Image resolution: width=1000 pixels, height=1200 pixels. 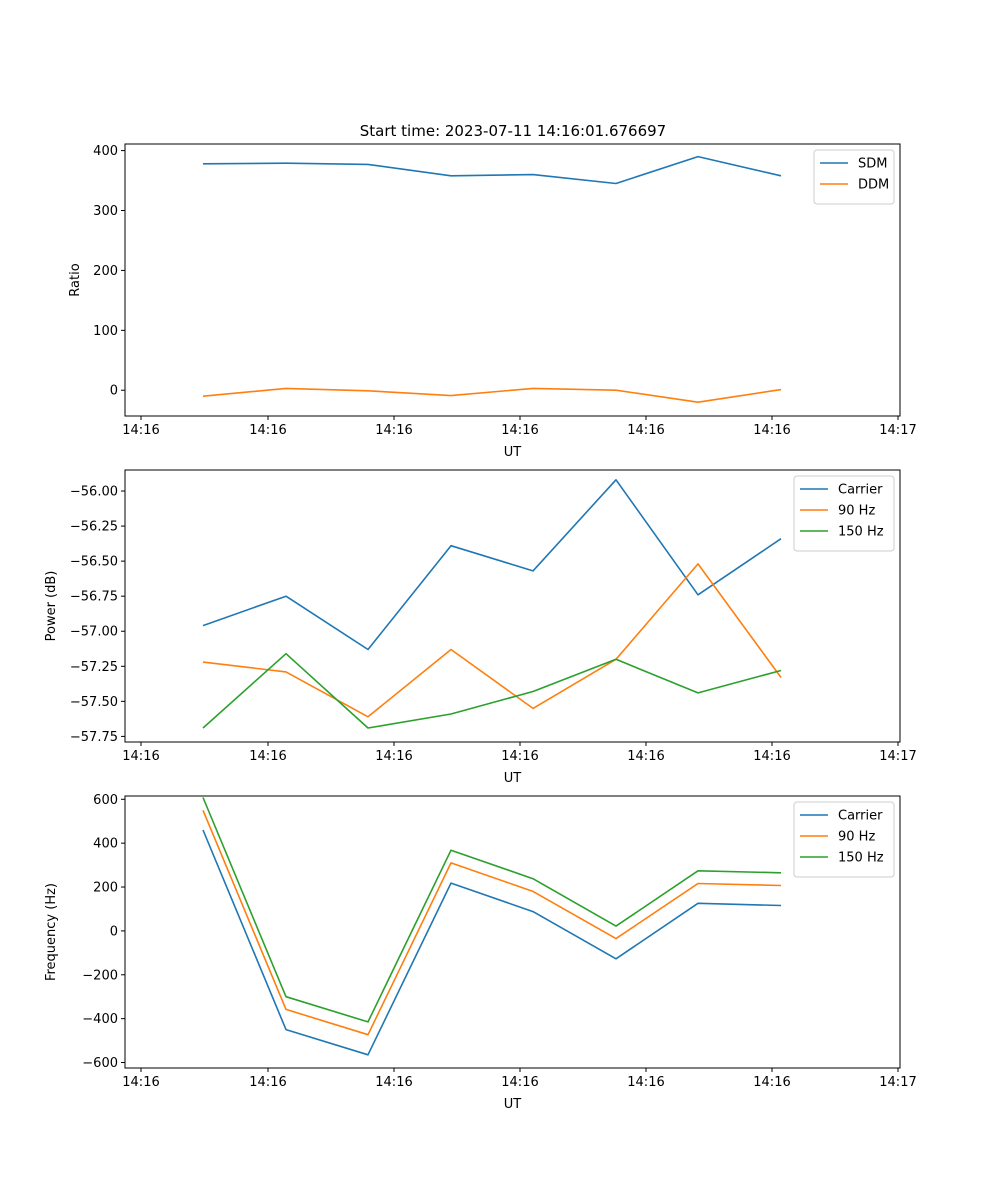 What do you see at coordinates (861, 858) in the screenshot?
I see `frequency-legend-label: 150 Hz` at bounding box center [861, 858].